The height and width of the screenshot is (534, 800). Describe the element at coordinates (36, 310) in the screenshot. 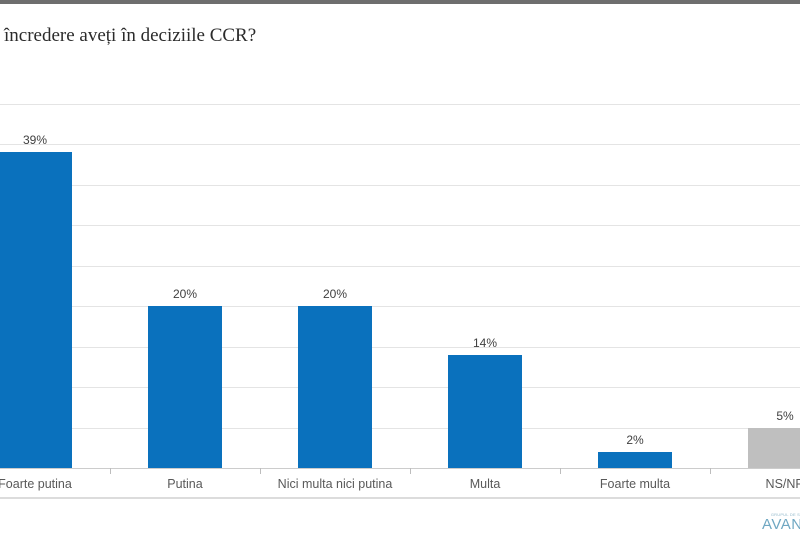

I see `bar-foarte-putina` at that location.